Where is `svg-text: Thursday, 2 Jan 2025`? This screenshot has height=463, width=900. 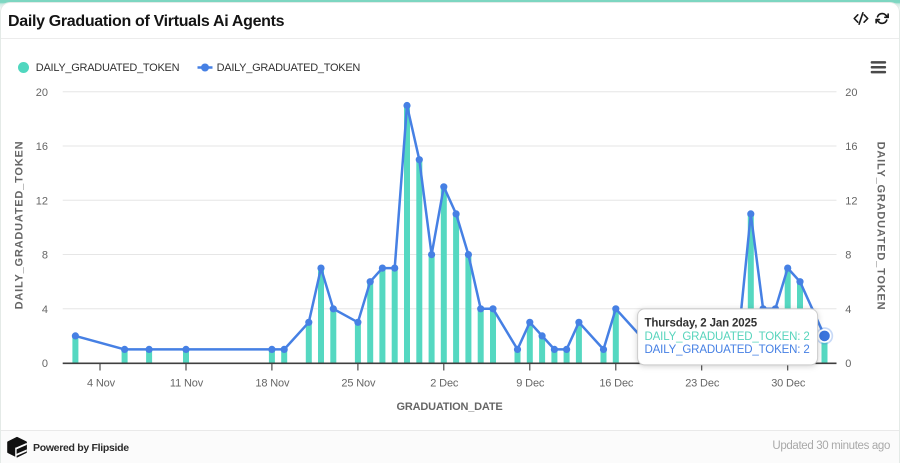
svg-text: Thursday, 2 Jan 2025 is located at coordinates (701, 323).